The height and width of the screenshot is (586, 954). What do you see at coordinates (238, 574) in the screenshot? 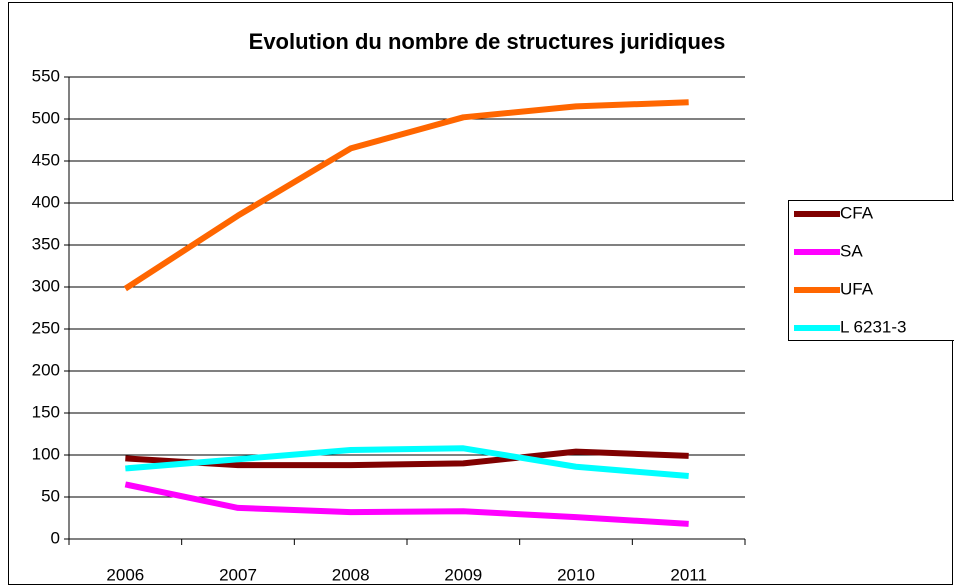
I see `x-tick-label: 2007` at bounding box center [238, 574].